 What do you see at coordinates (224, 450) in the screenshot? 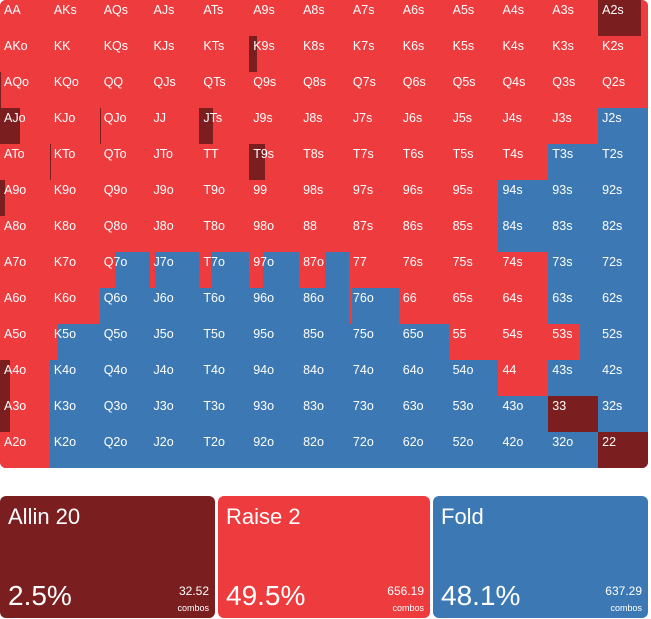
I see `hand-cell-T2o: T2o` at bounding box center [224, 450].